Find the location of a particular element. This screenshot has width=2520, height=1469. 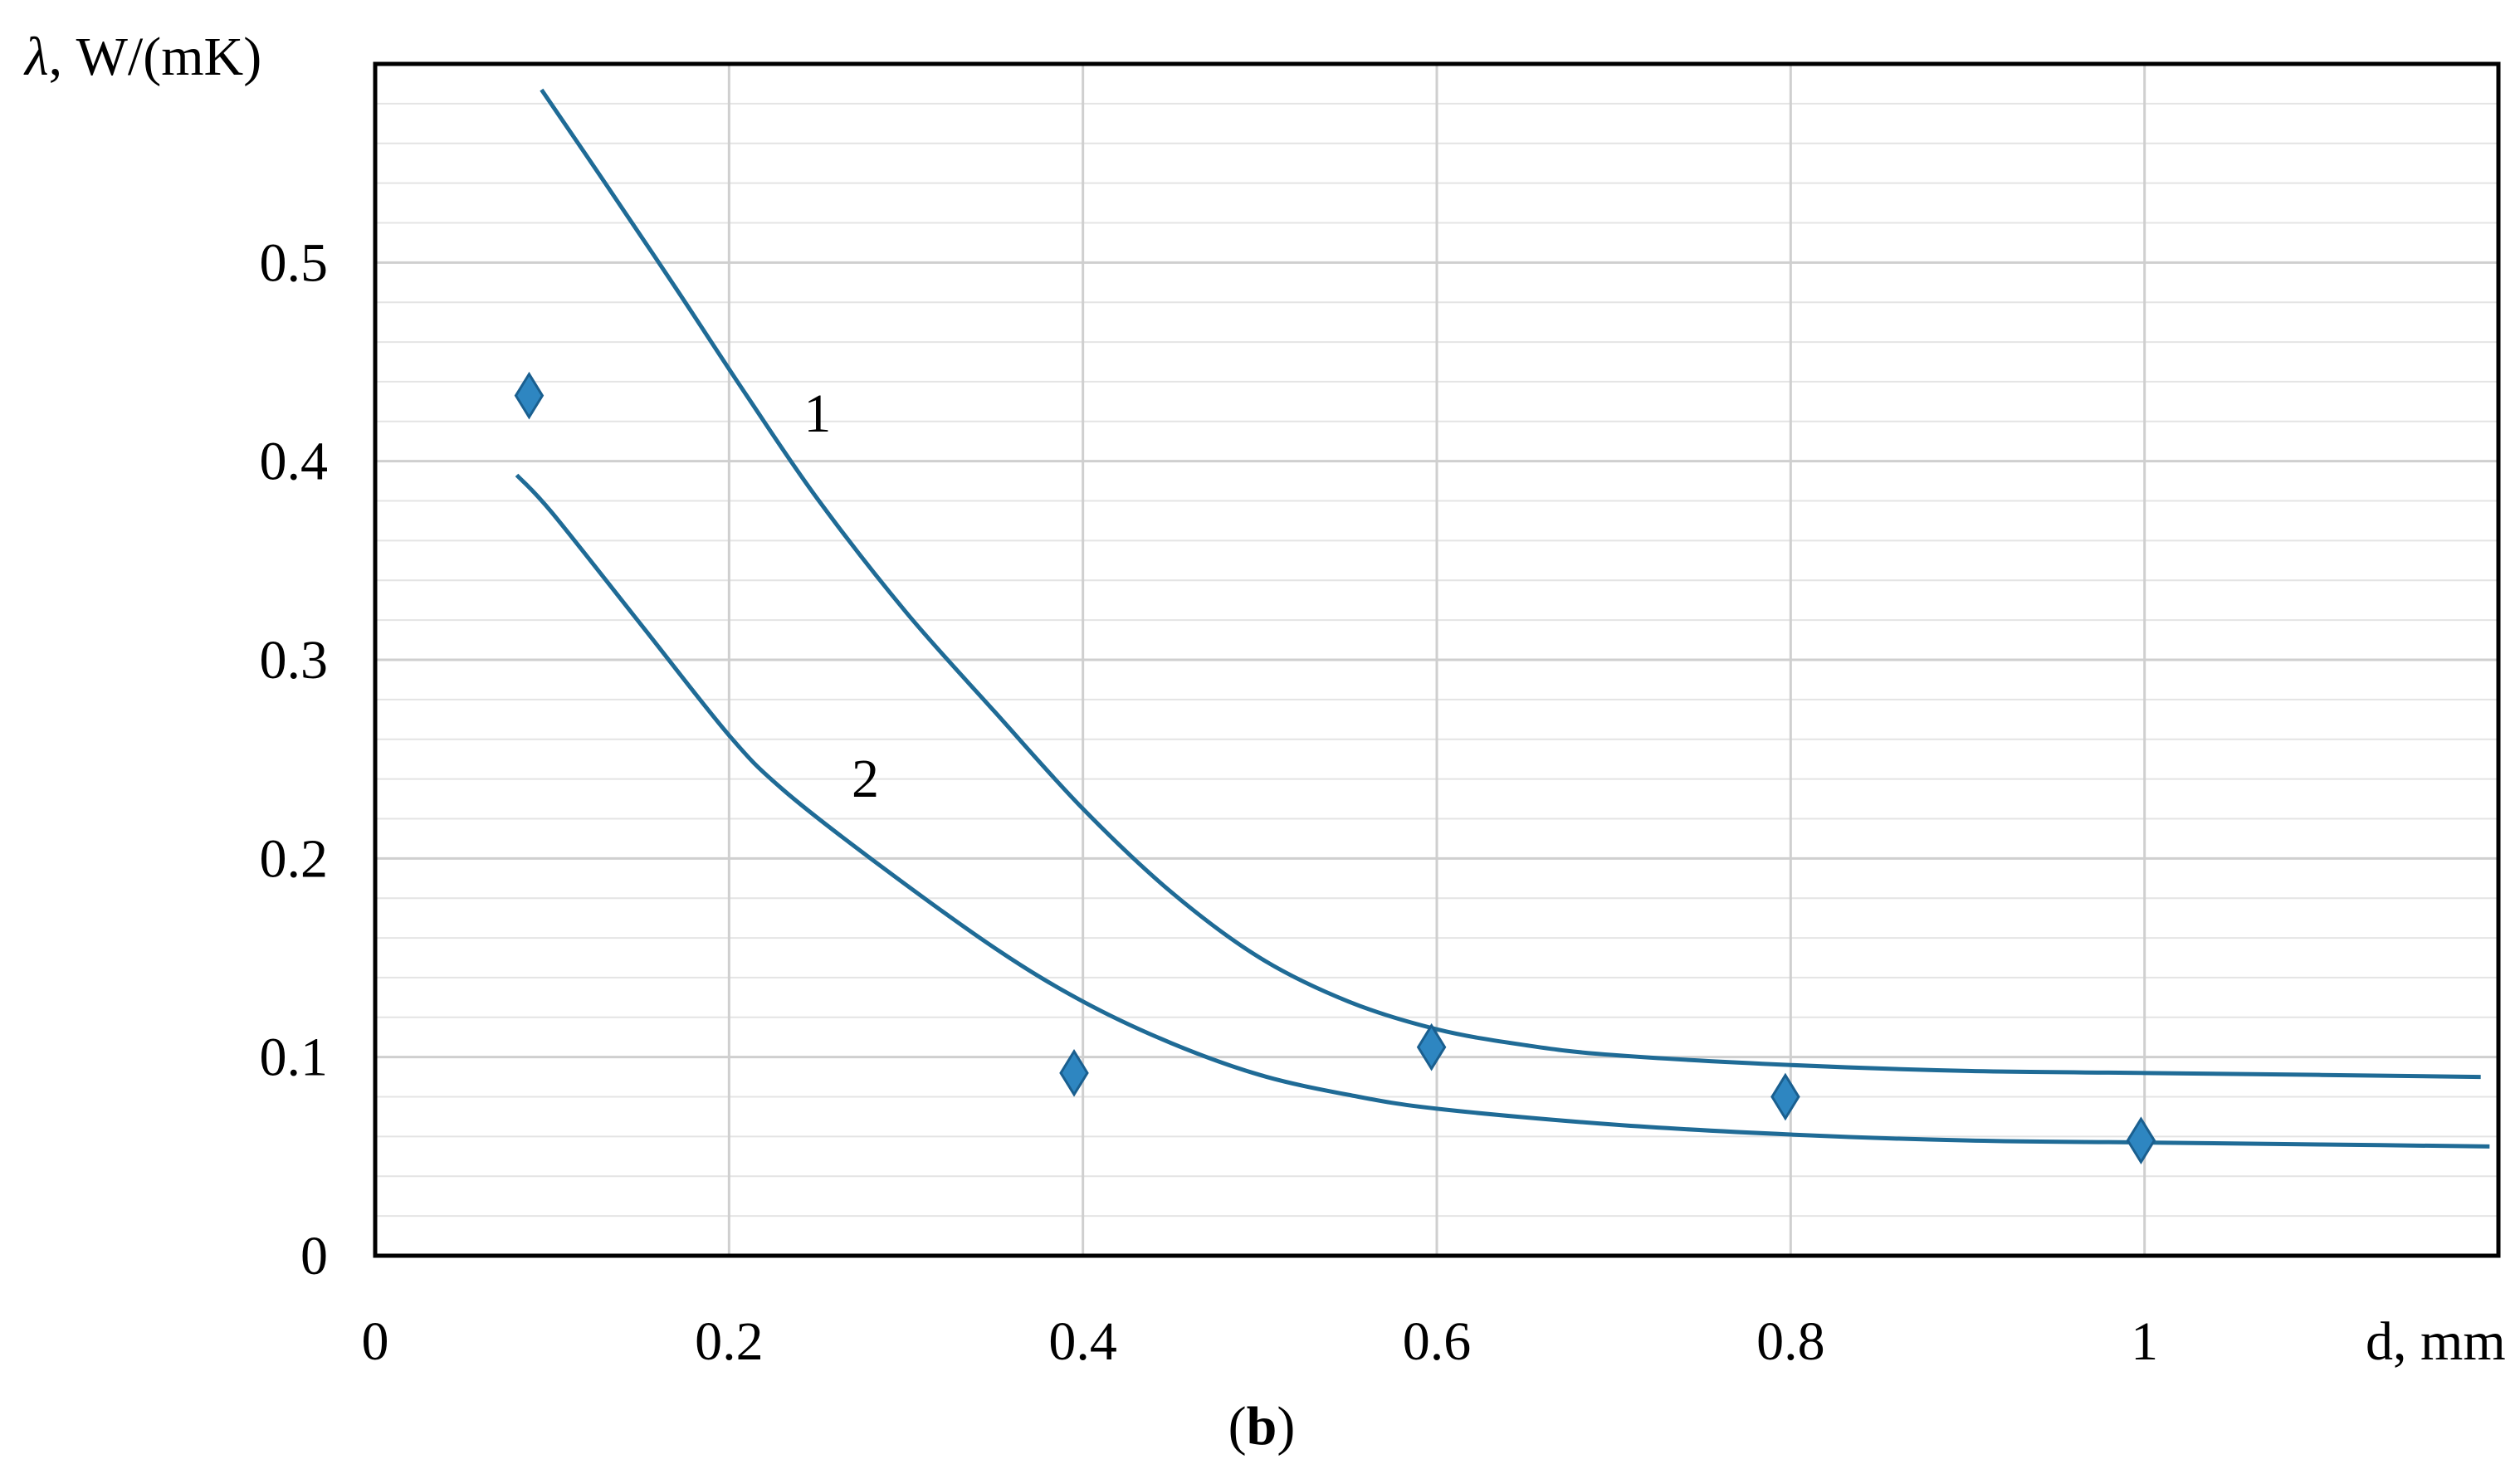

y-tick-label: 0.3 is located at coordinates (294, 660).